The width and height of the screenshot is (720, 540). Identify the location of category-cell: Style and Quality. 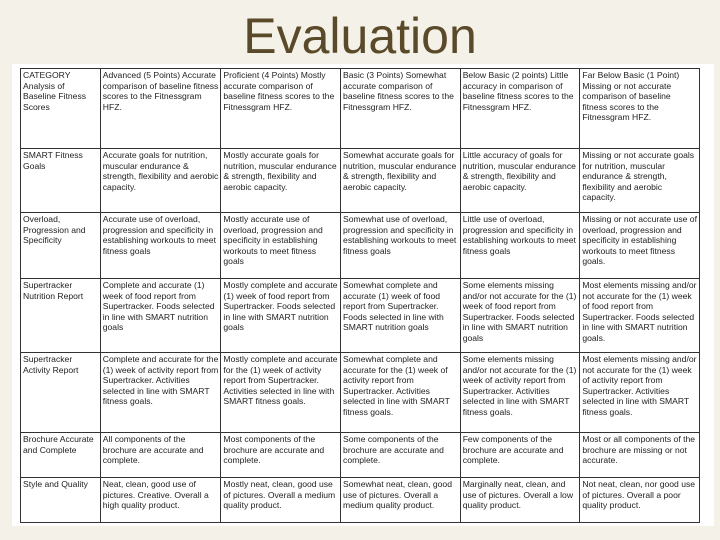
(60, 500).